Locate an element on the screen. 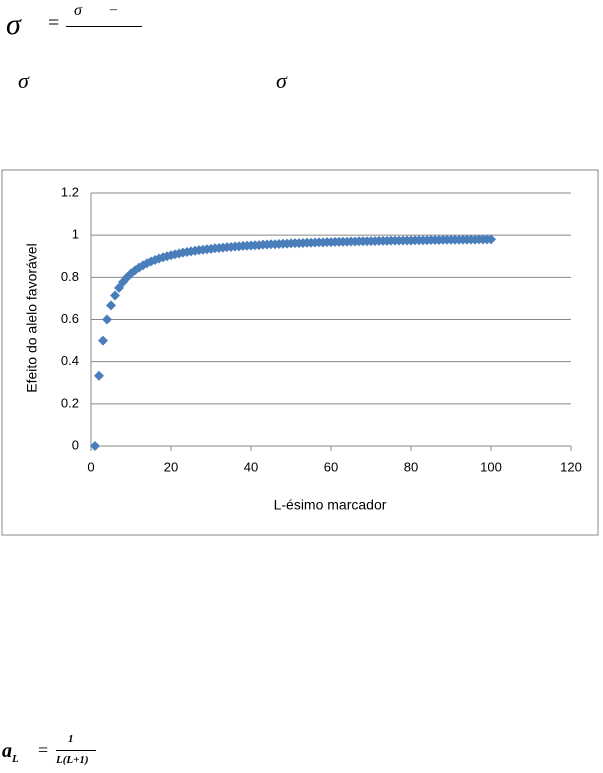 This screenshot has width=603, height=773. y-tick-label: 1 is located at coordinates (75, 234).